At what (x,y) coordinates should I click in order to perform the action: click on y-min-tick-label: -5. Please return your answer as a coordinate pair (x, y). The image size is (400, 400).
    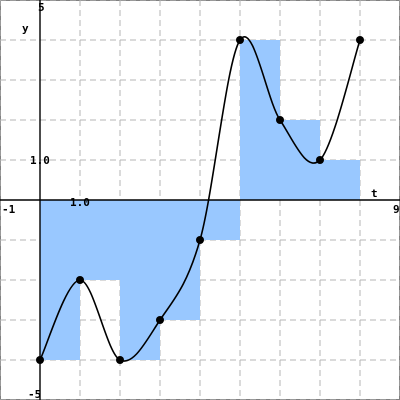
    Looking at the image, I should click on (34, 394).